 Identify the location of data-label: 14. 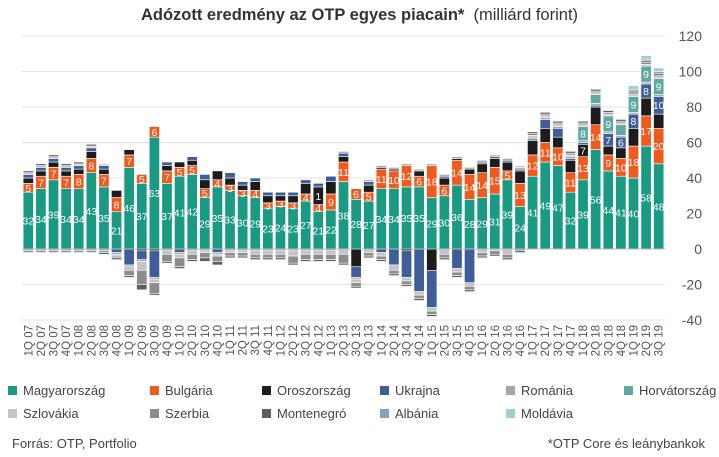
(596, 138).